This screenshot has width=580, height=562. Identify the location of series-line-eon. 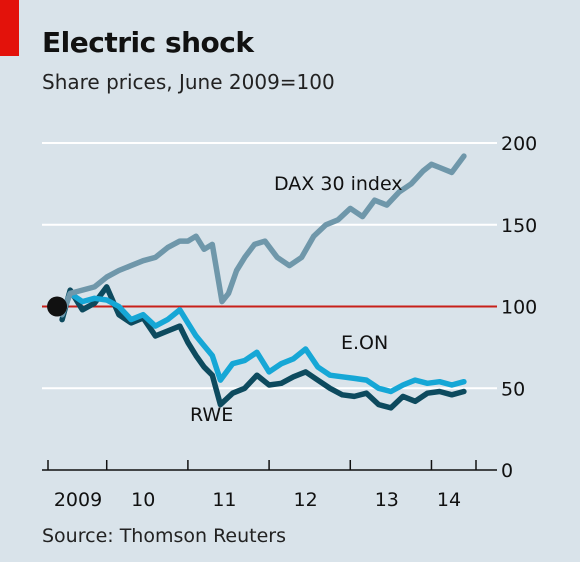
(263, 342).